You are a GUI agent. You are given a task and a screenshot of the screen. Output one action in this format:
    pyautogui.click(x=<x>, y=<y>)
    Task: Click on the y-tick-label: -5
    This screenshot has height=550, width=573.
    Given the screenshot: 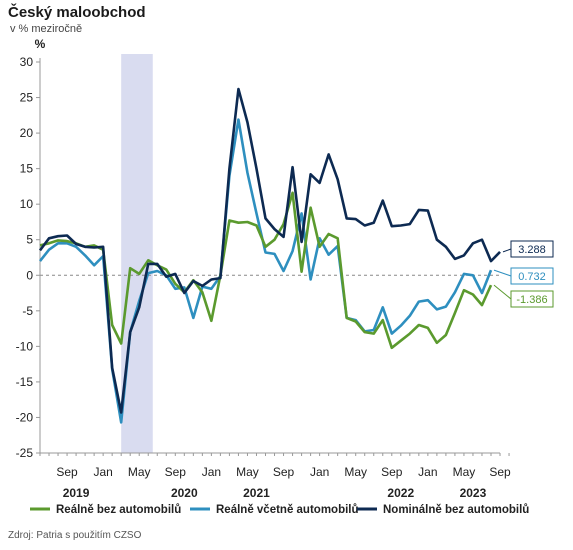 What is the action you would take?
    pyautogui.click(x=27, y=311)
    